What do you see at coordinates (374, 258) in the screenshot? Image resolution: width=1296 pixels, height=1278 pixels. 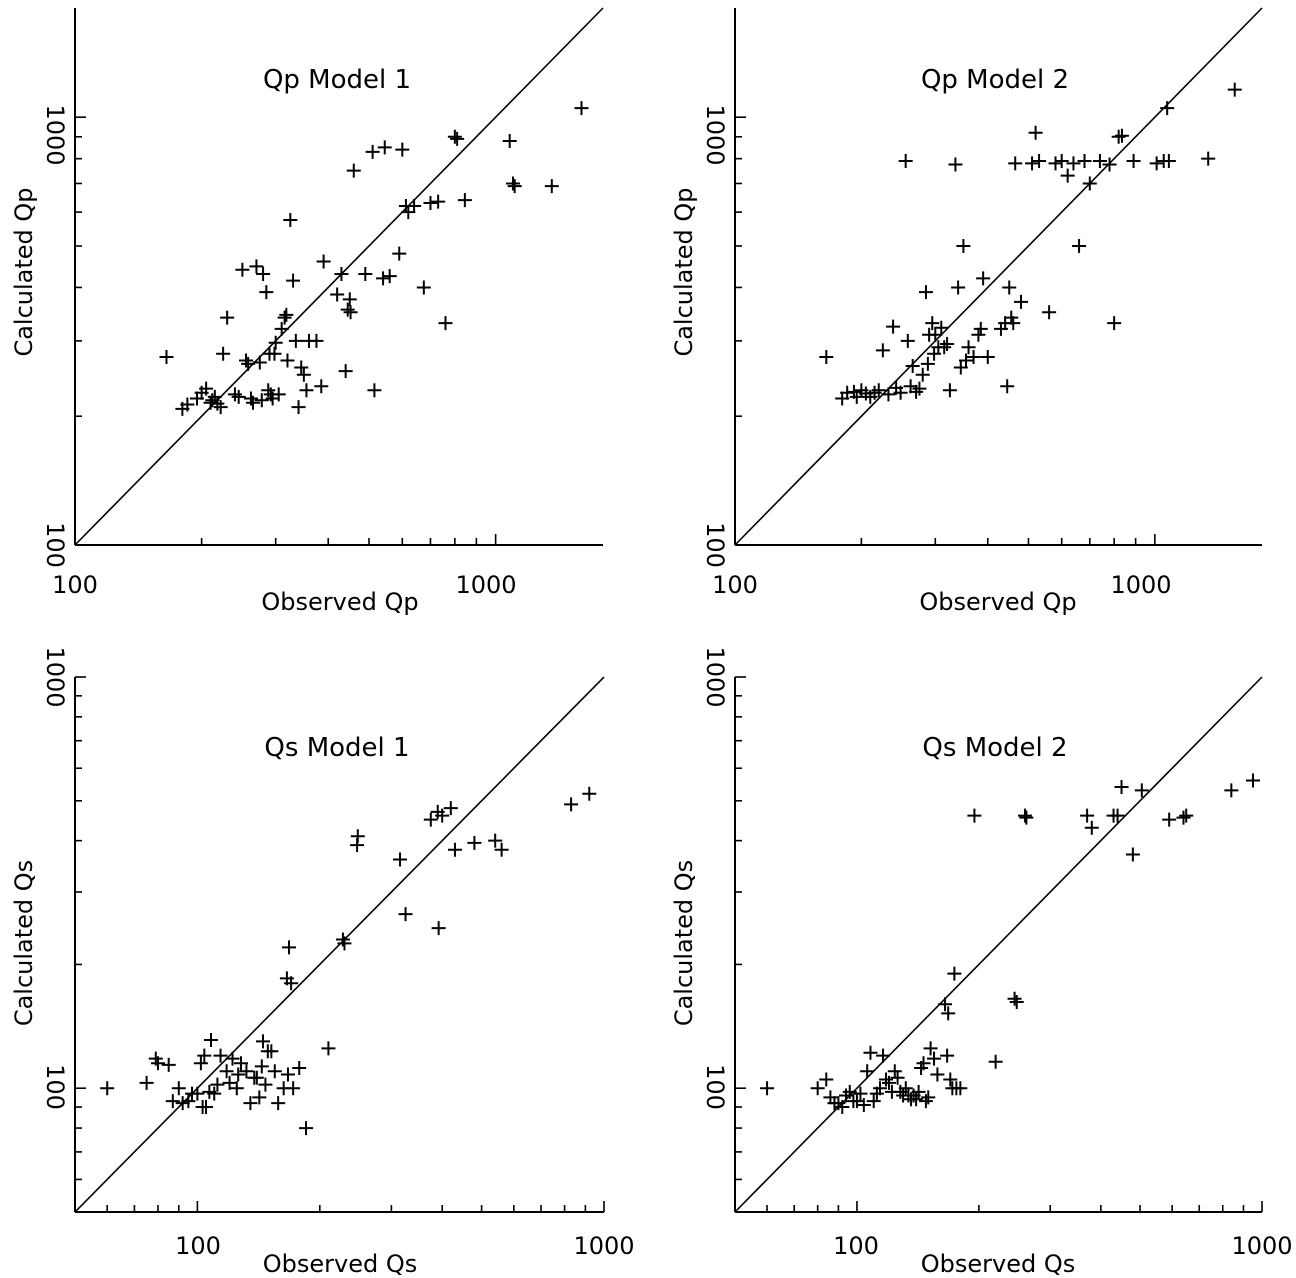 I see `panel-1-points` at bounding box center [374, 258].